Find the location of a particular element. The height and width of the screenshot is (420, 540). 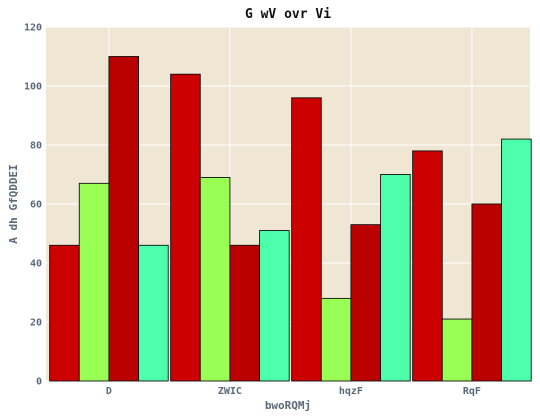

y-tick-label: 80 is located at coordinates (36, 146).